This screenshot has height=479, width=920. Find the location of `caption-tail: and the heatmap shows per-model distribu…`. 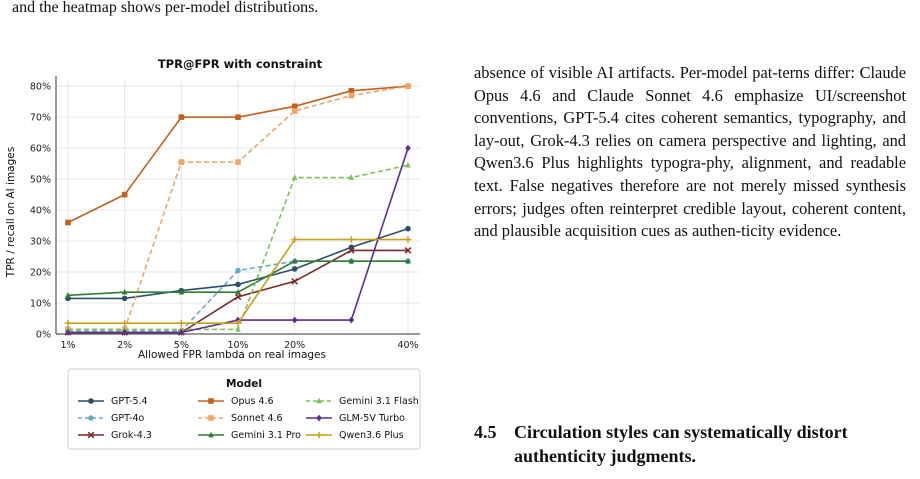

caption-tail: and the heatmap shows per-model distribu… is located at coordinates (165, 8).